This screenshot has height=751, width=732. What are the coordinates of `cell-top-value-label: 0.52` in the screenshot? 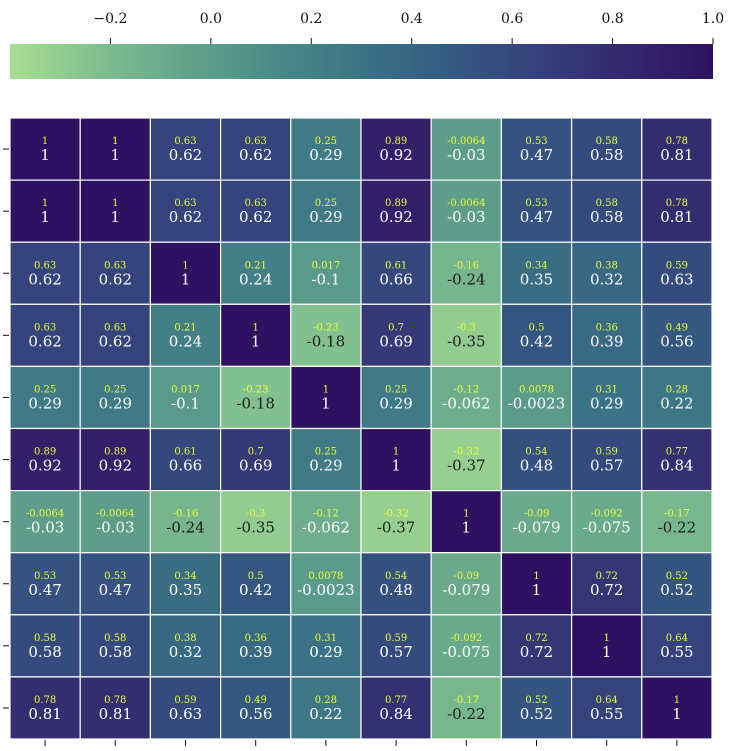 It's located at (677, 576).